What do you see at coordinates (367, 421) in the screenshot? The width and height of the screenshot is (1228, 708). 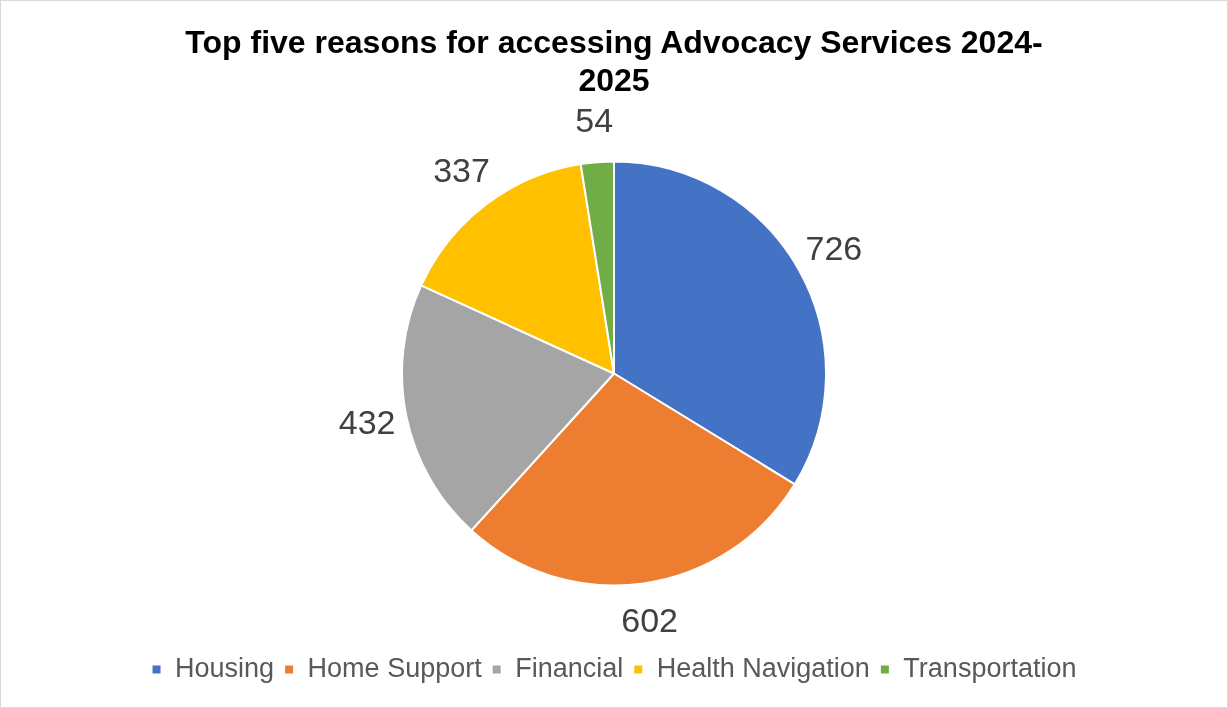 I see `data-label: 432` at bounding box center [367, 421].